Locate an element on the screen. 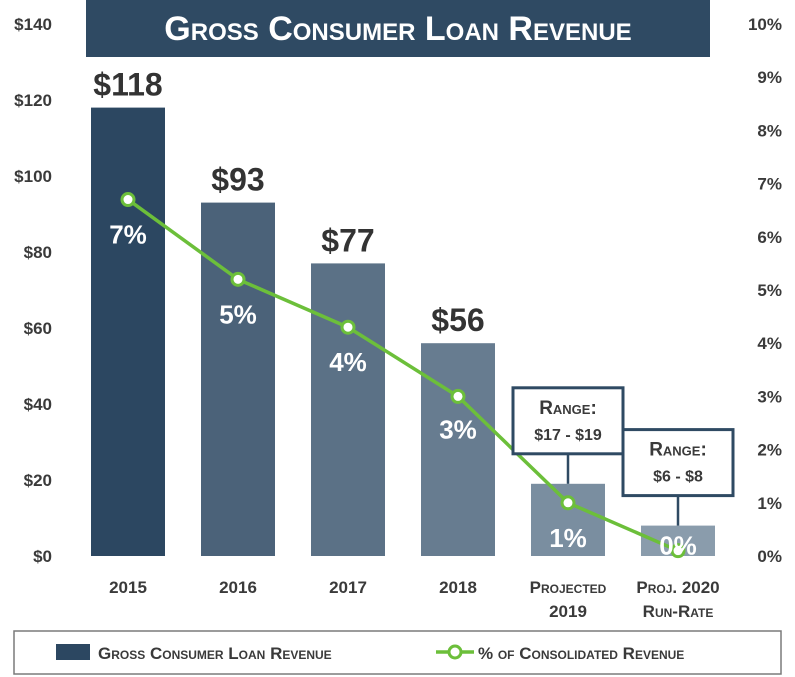 This screenshot has width=795, height=677. left-axis-tick-label: $80 is located at coordinates (38, 252).